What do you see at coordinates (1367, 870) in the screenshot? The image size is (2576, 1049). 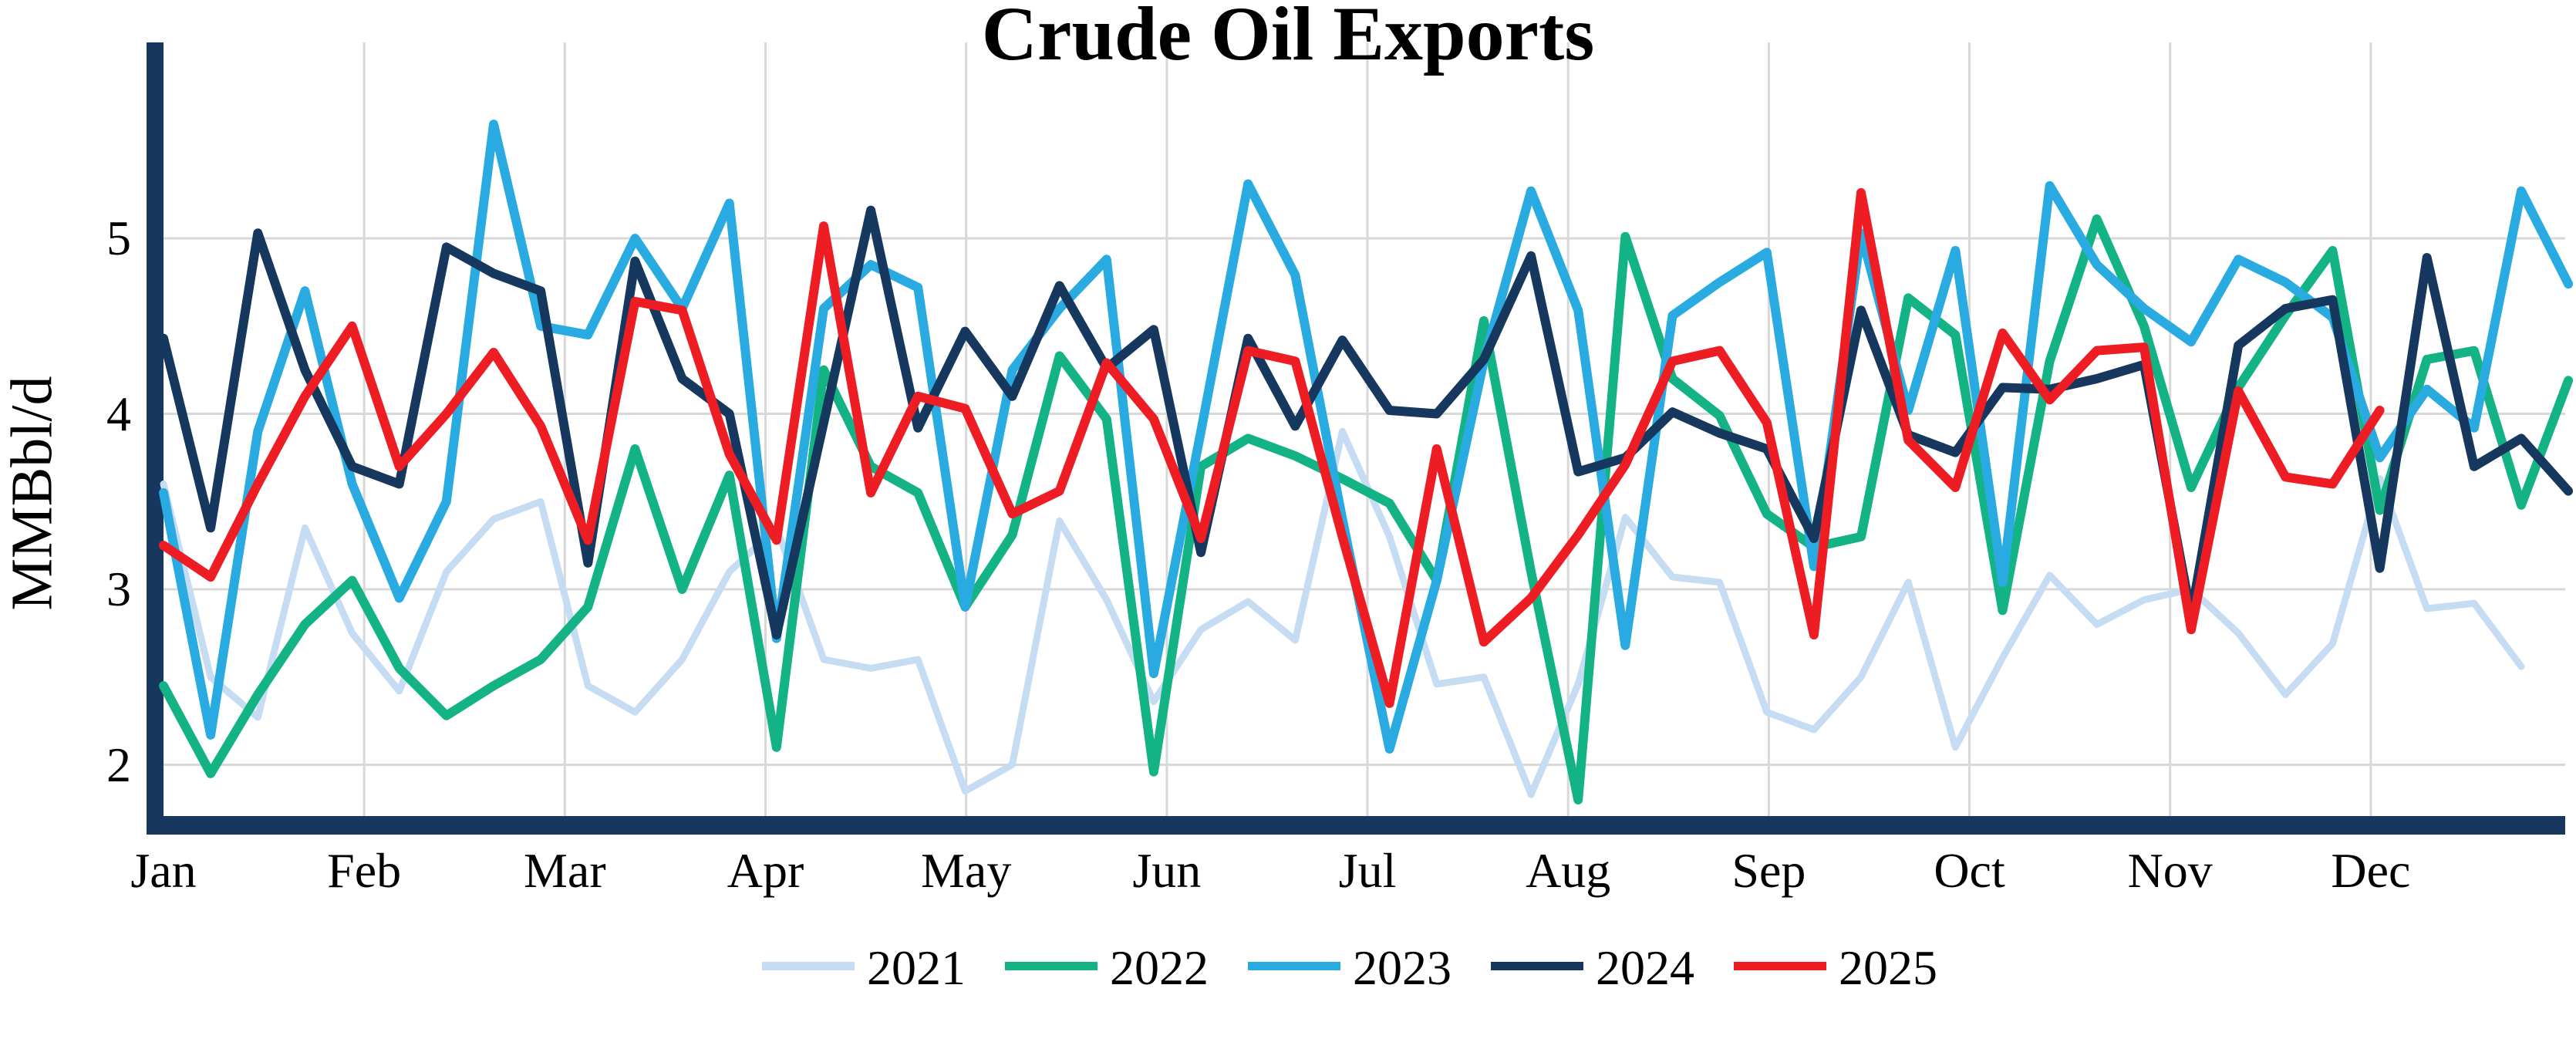 I see `x-tick-label-jul: Jul` at bounding box center [1367, 870].